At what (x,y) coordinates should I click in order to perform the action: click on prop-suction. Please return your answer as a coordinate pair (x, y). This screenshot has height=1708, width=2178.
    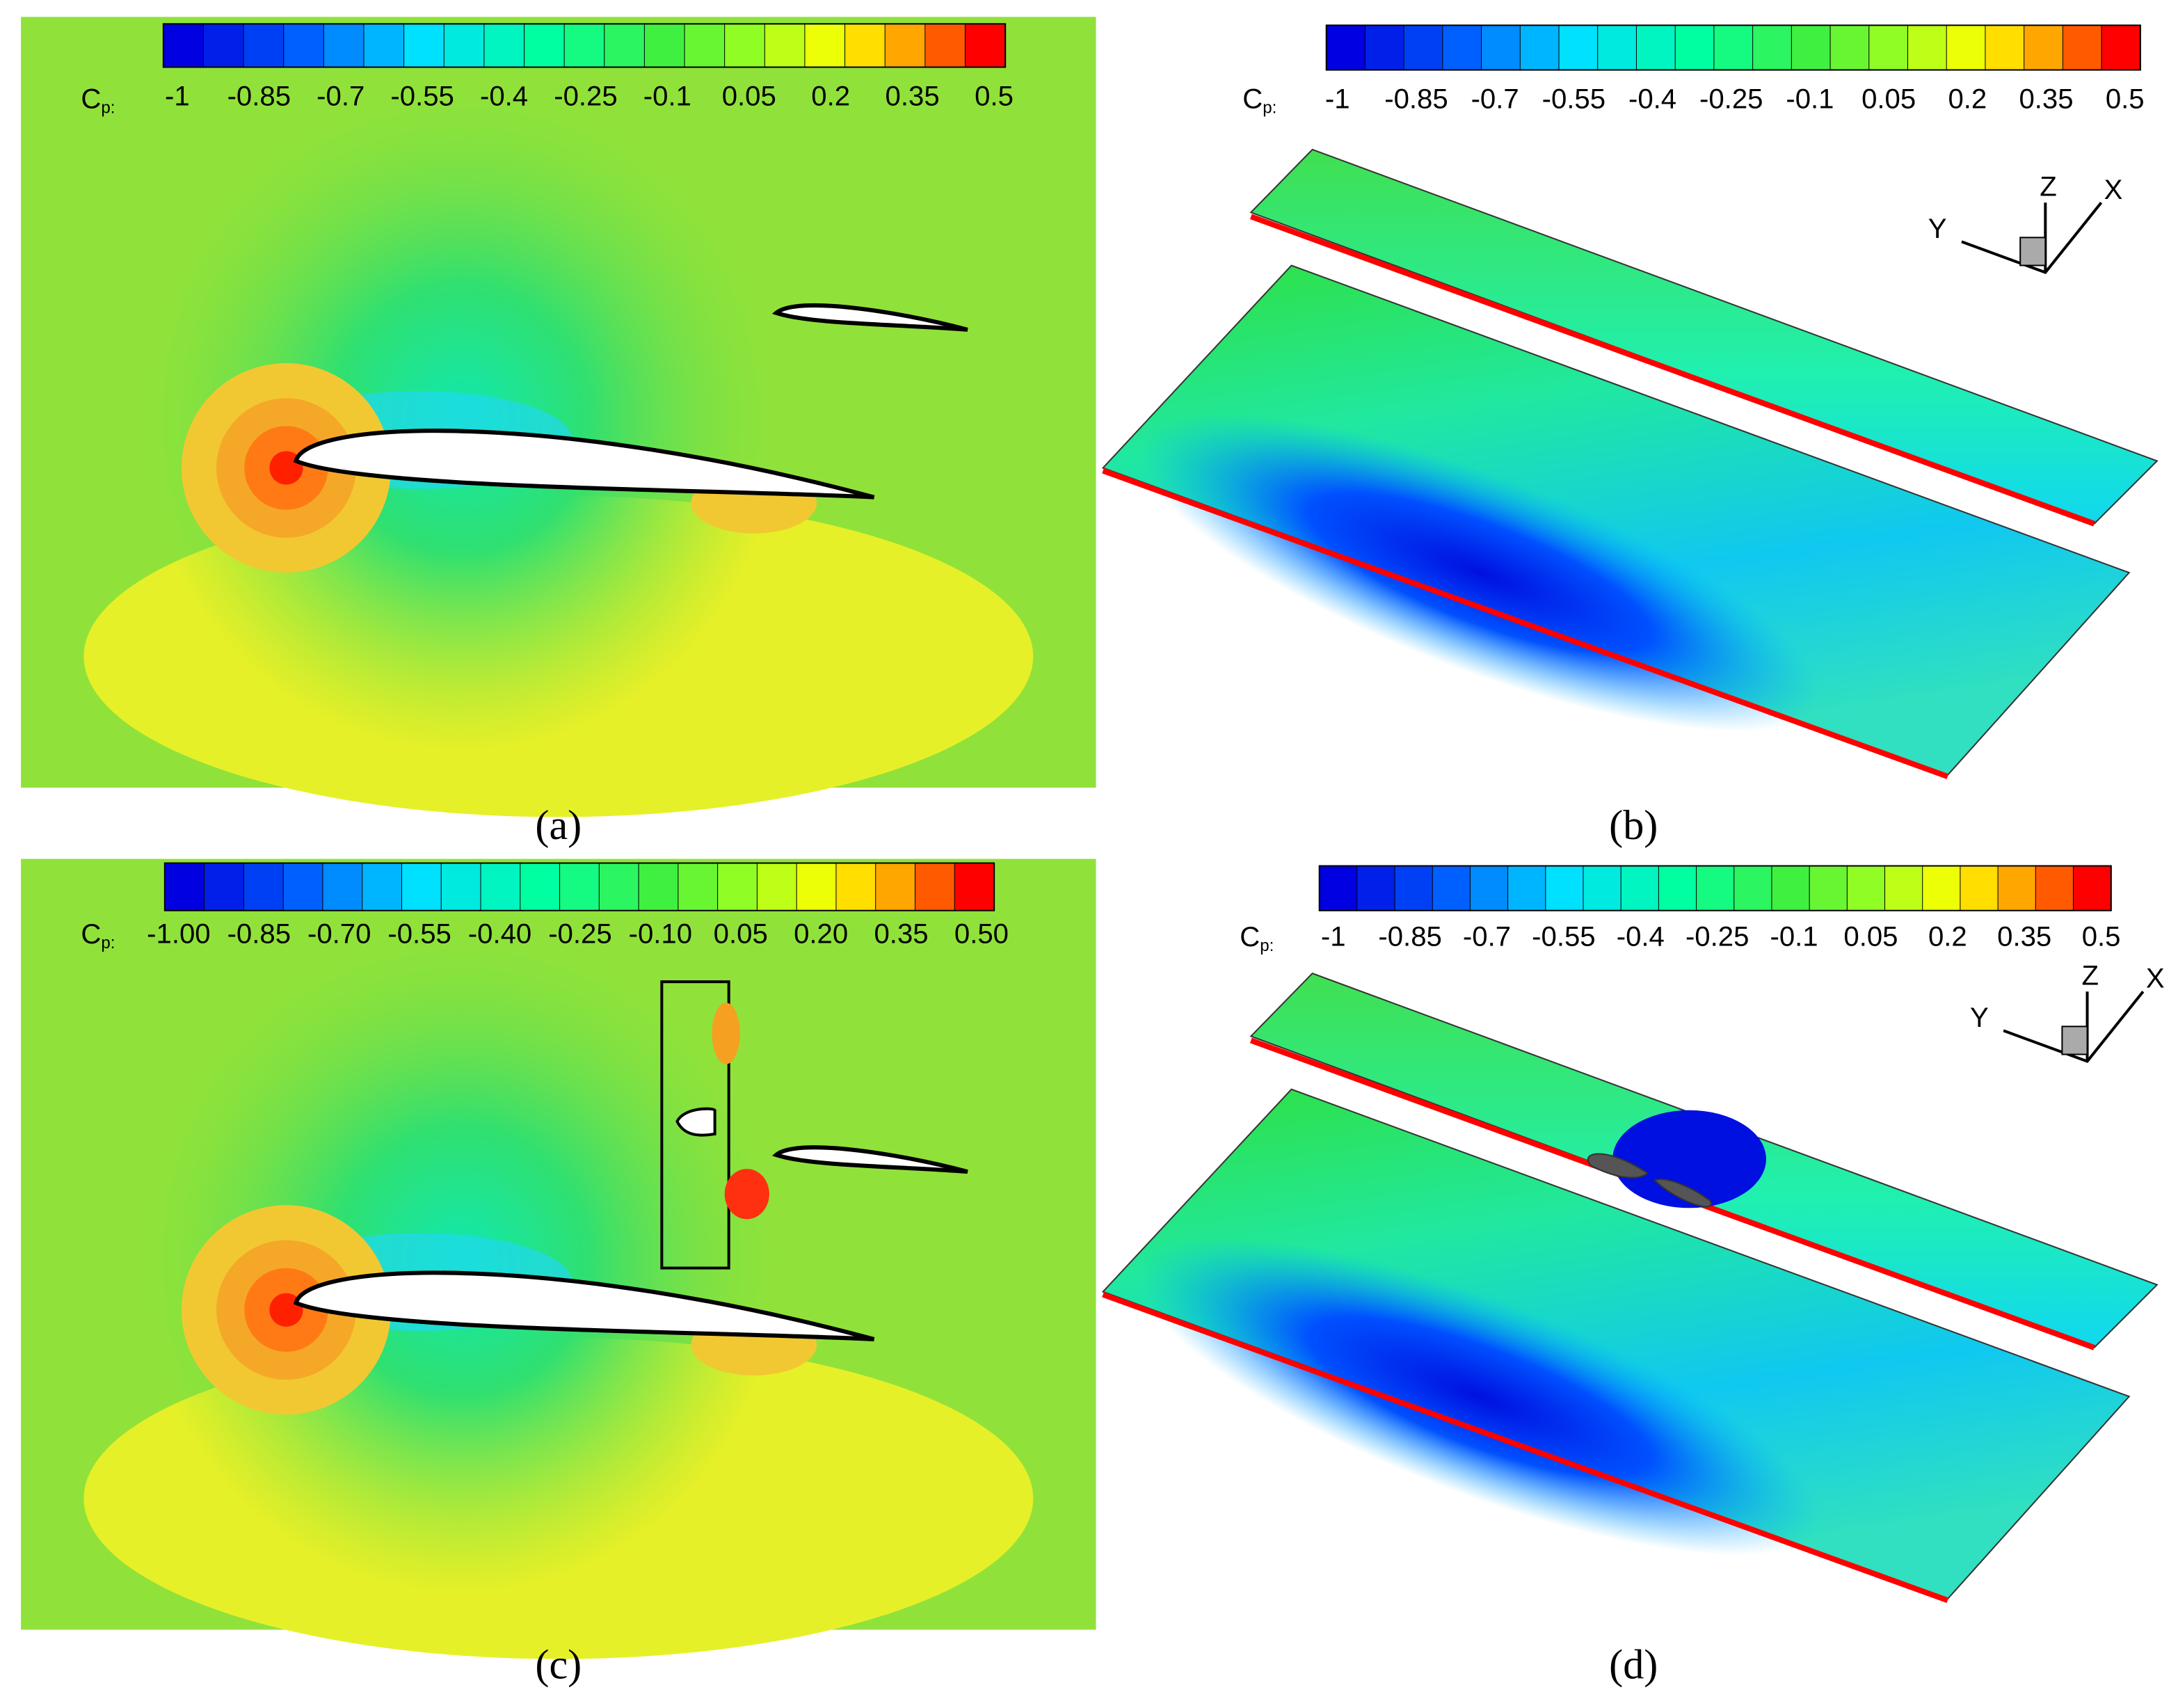
    Looking at the image, I should click on (1689, 1159).